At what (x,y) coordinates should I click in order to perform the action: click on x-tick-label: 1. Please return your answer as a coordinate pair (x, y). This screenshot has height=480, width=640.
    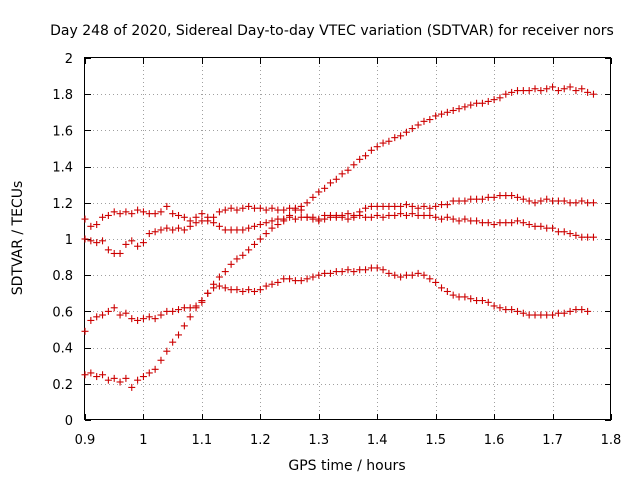
    Looking at the image, I should click on (143, 440).